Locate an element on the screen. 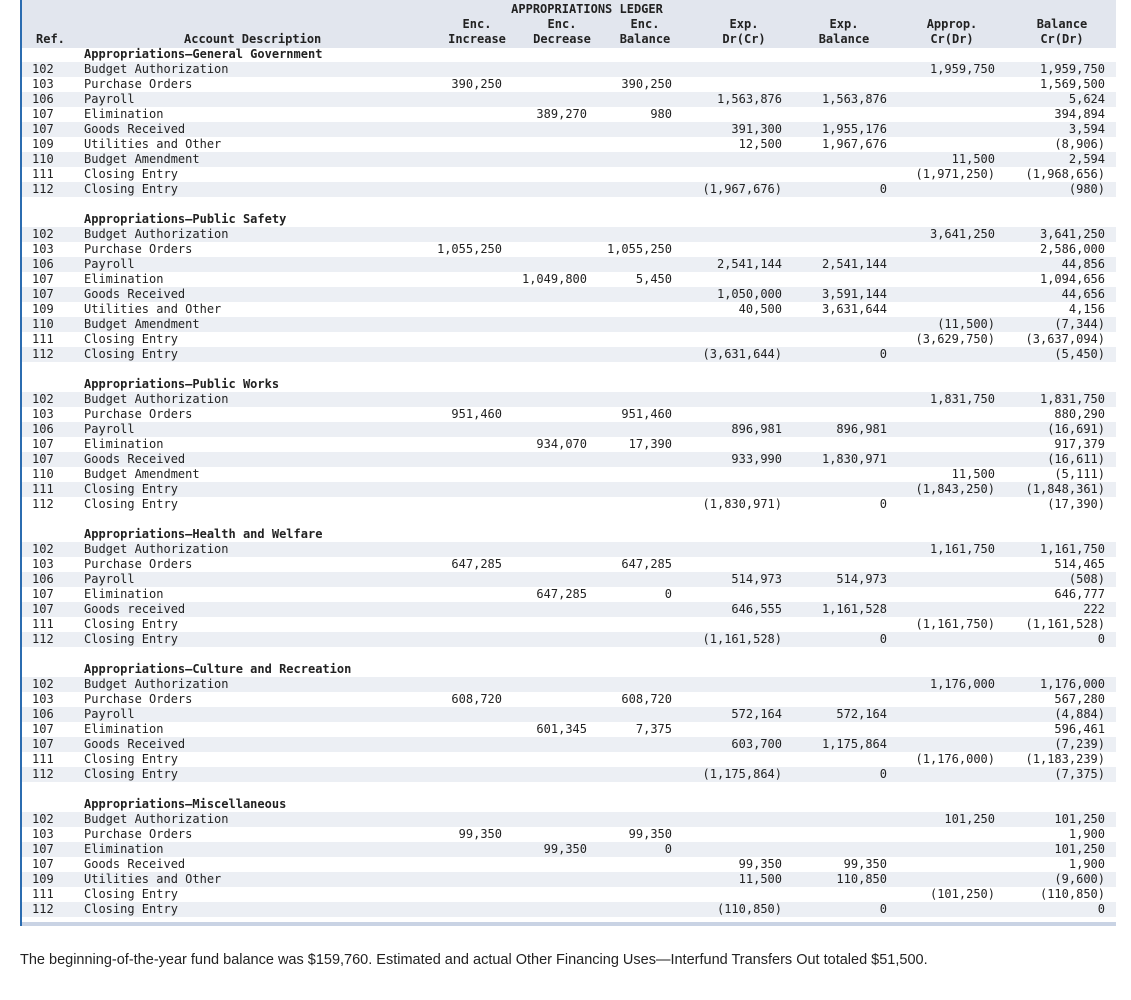 The height and width of the screenshot is (1000, 1131). cell-exp-balance: 1,175,864 is located at coordinates (854, 744).